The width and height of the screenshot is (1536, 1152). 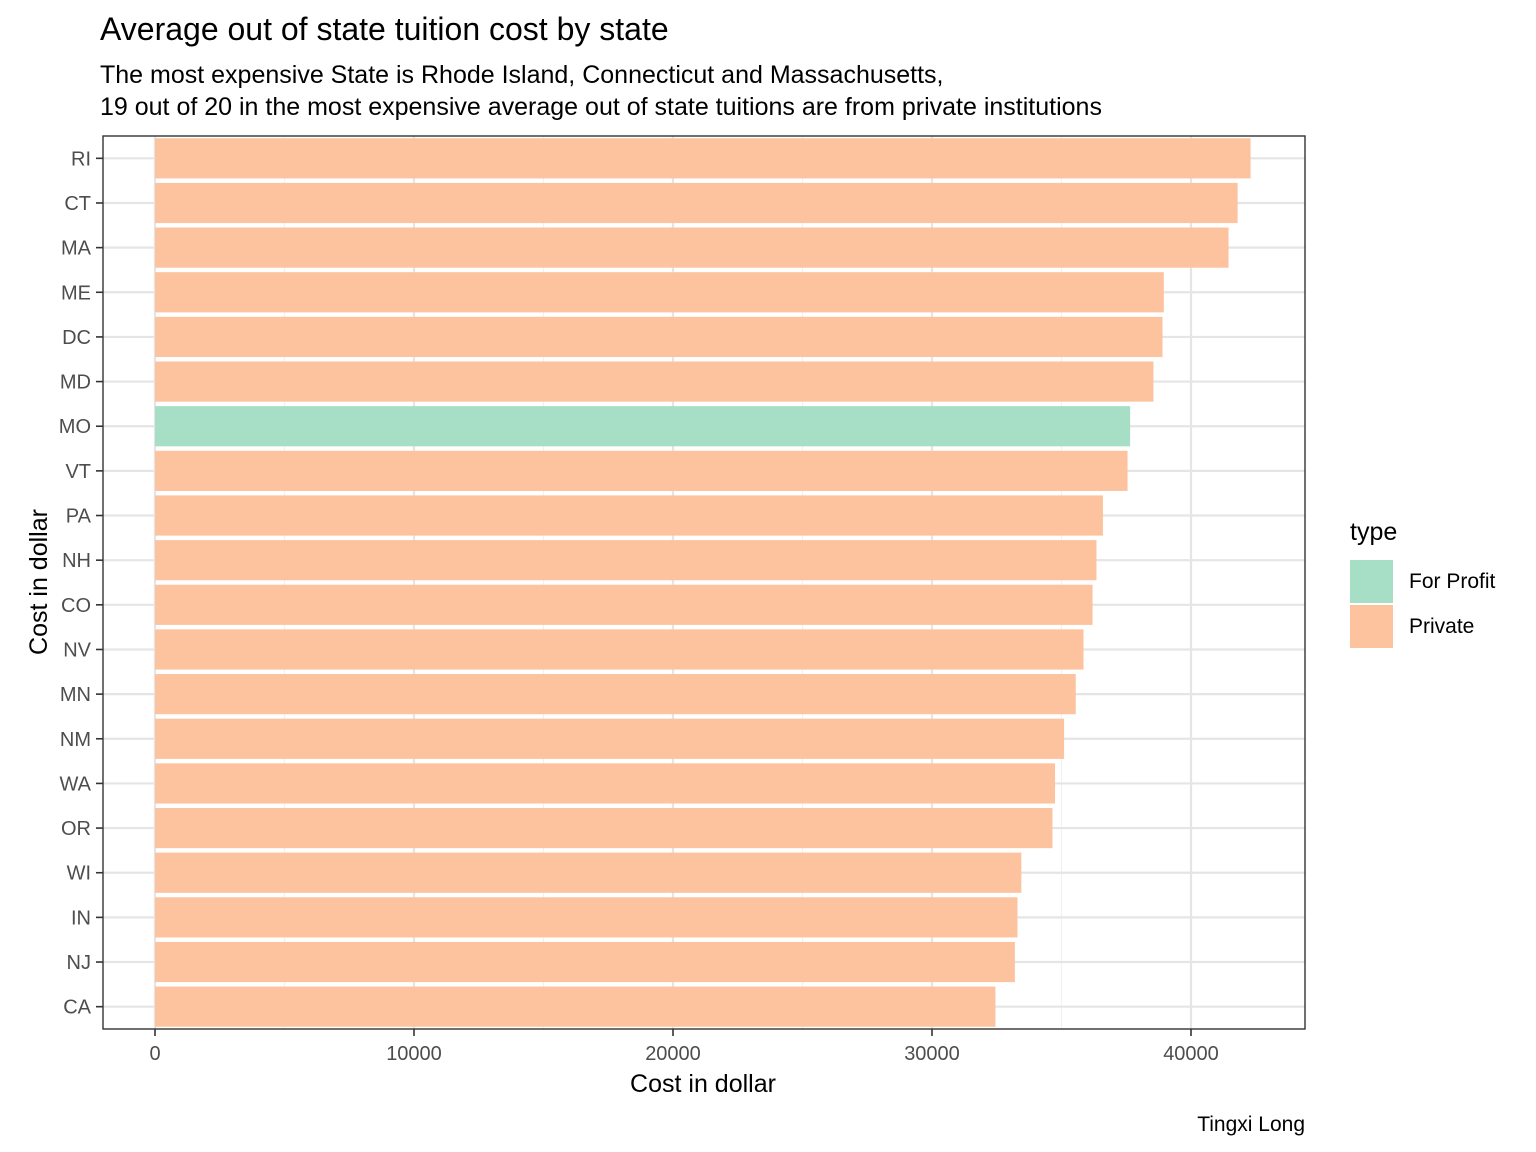 What do you see at coordinates (604, 828) in the screenshot?
I see `bar-or` at bounding box center [604, 828].